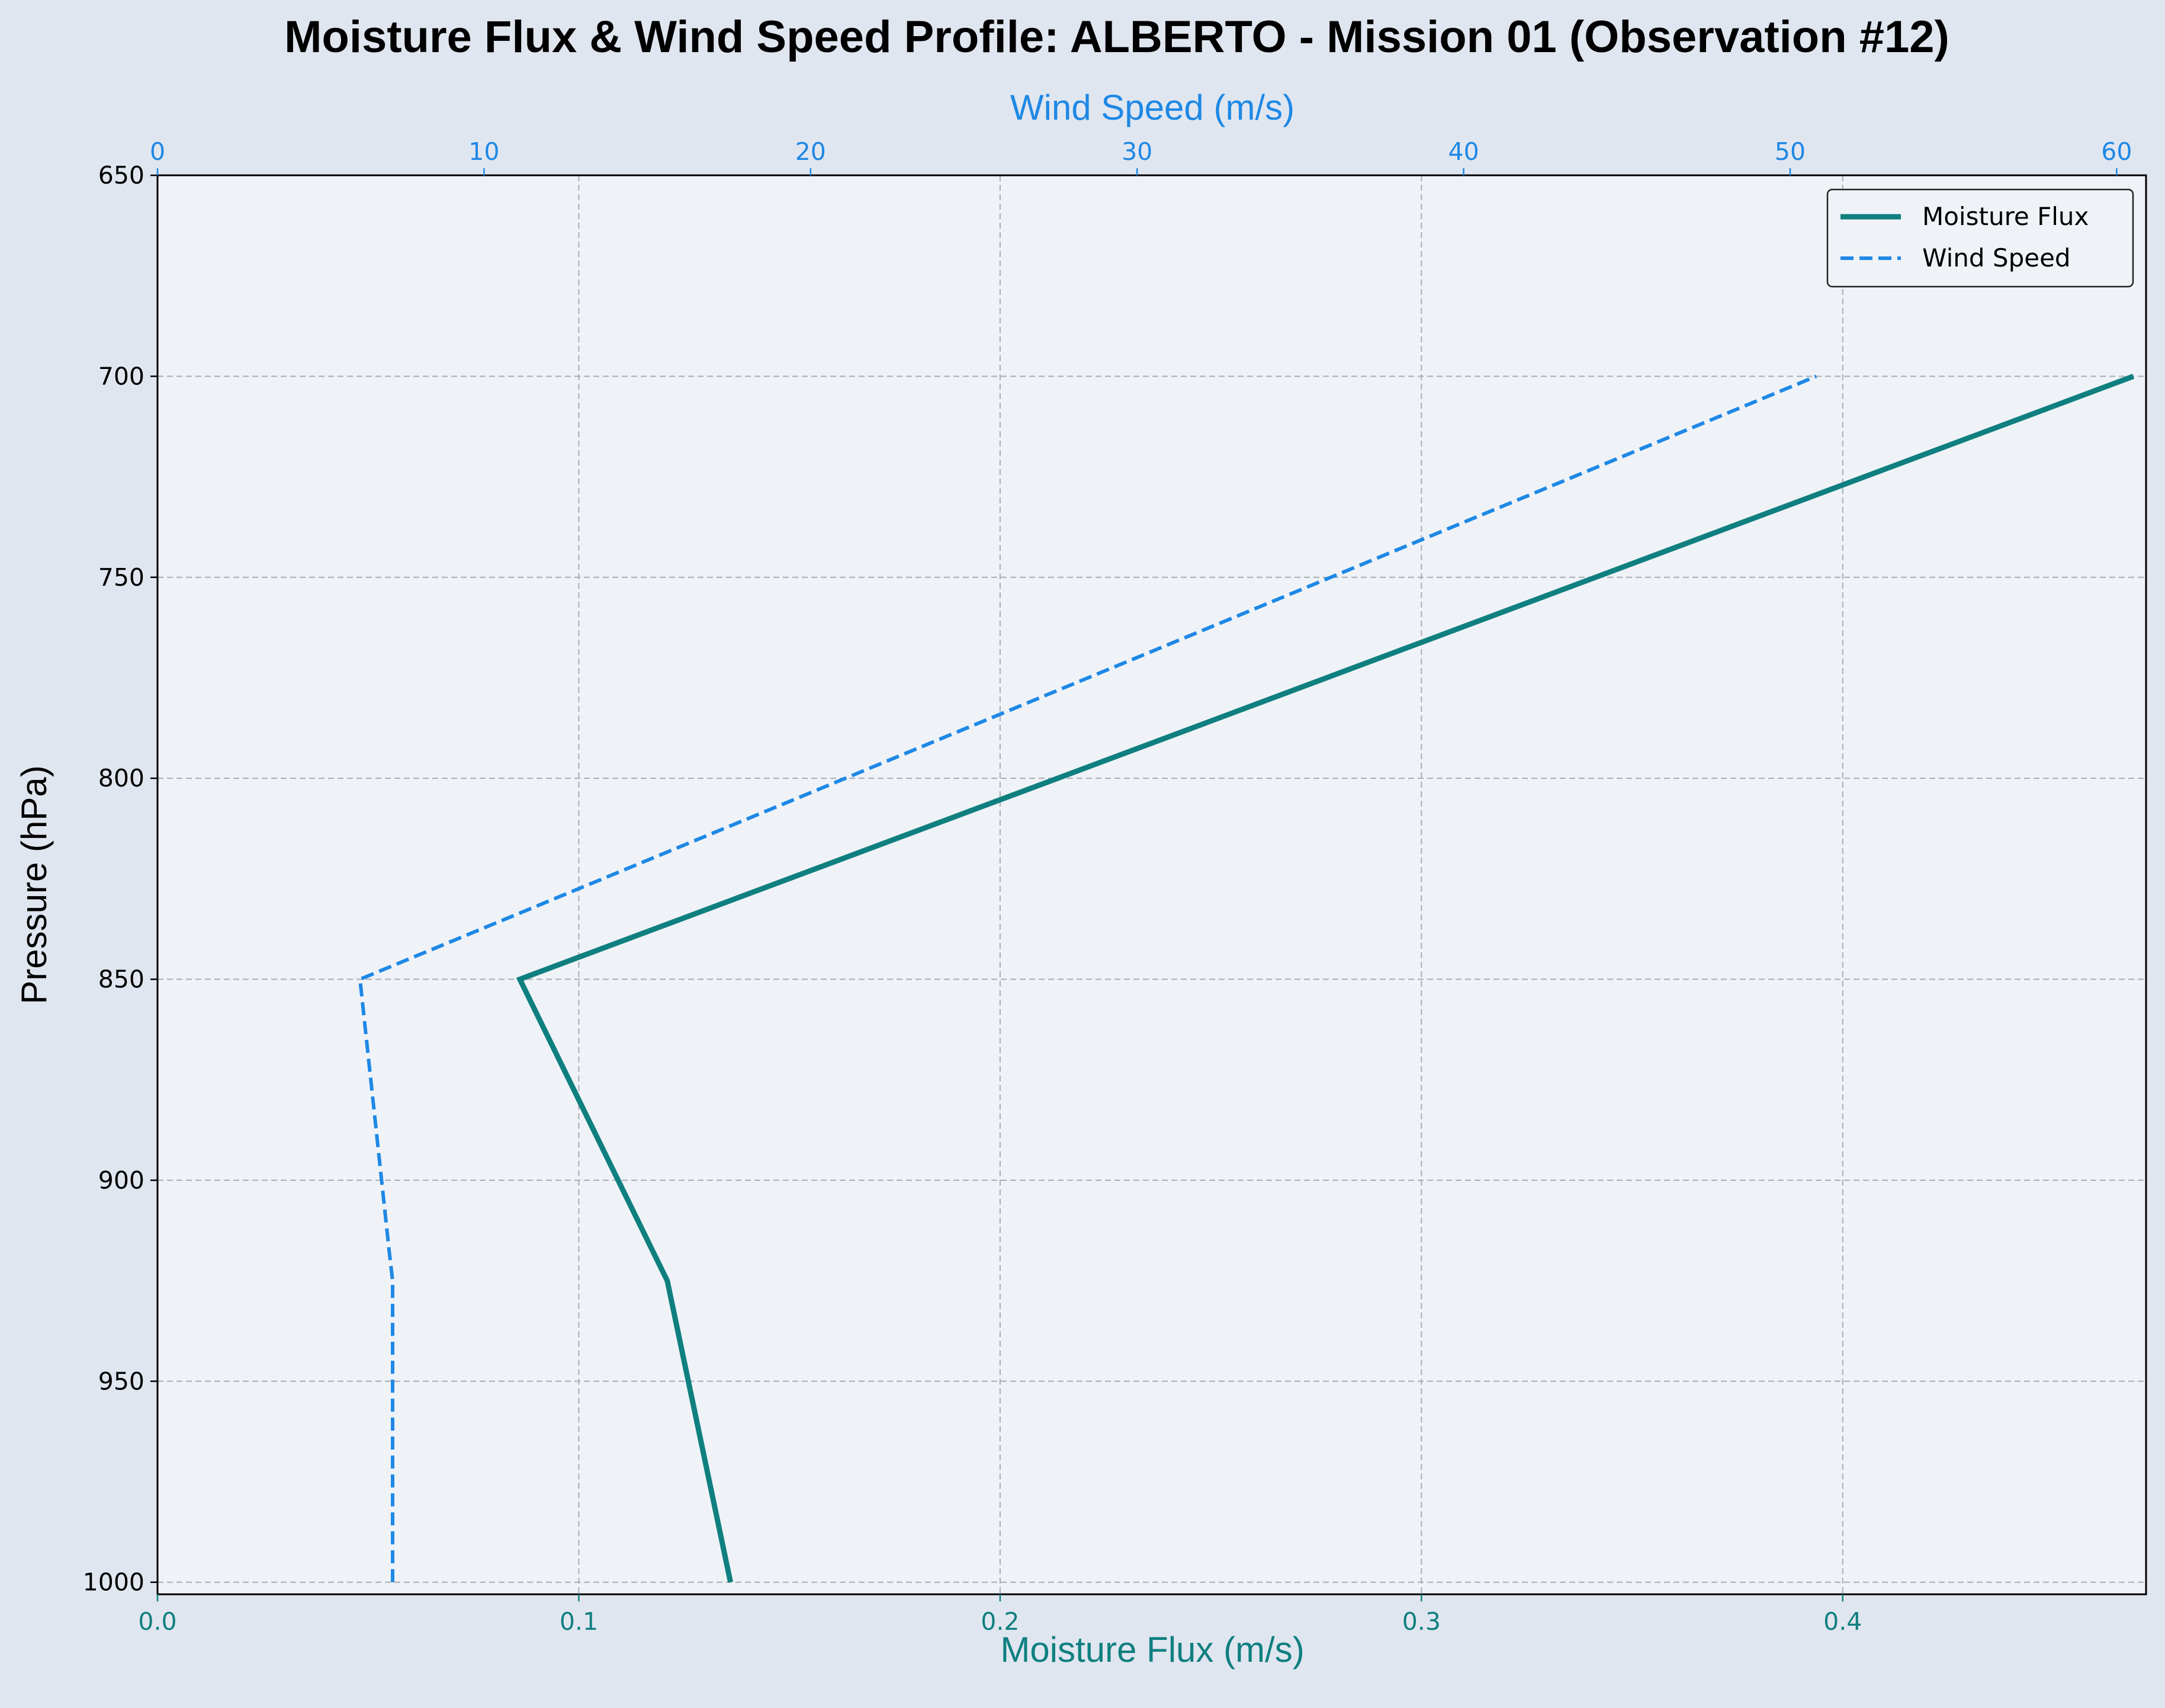  What do you see at coordinates (1791, 151) in the screenshot?
I see `x-tick-label-top: 50` at bounding box center [1791, 151].